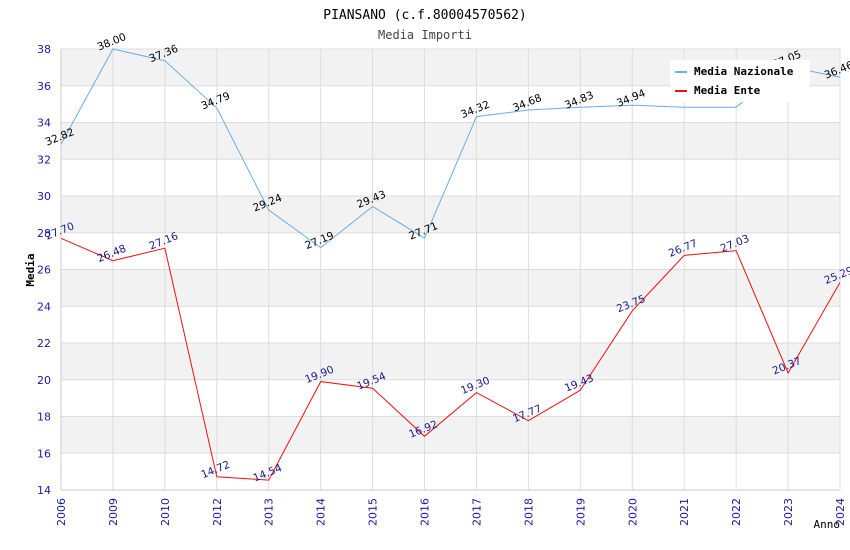  Describe the element at coordinates (827, 524) in the screenshot. I see `x-axis-label: Anno` at that location.